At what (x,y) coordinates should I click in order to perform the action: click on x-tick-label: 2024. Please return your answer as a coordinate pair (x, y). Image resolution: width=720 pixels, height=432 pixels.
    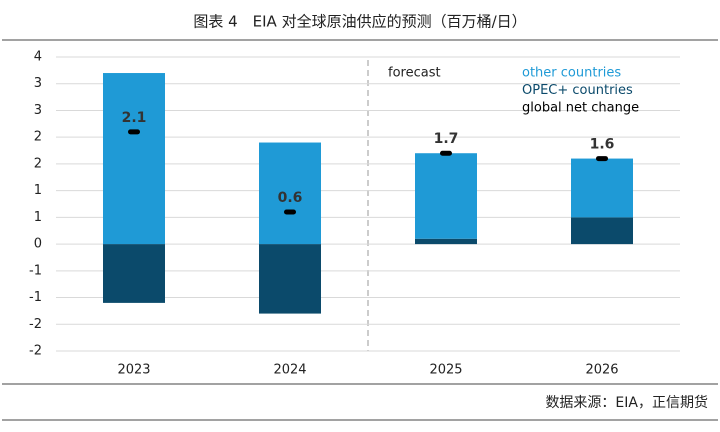
    Looking at the image, I should click on (289, 370).